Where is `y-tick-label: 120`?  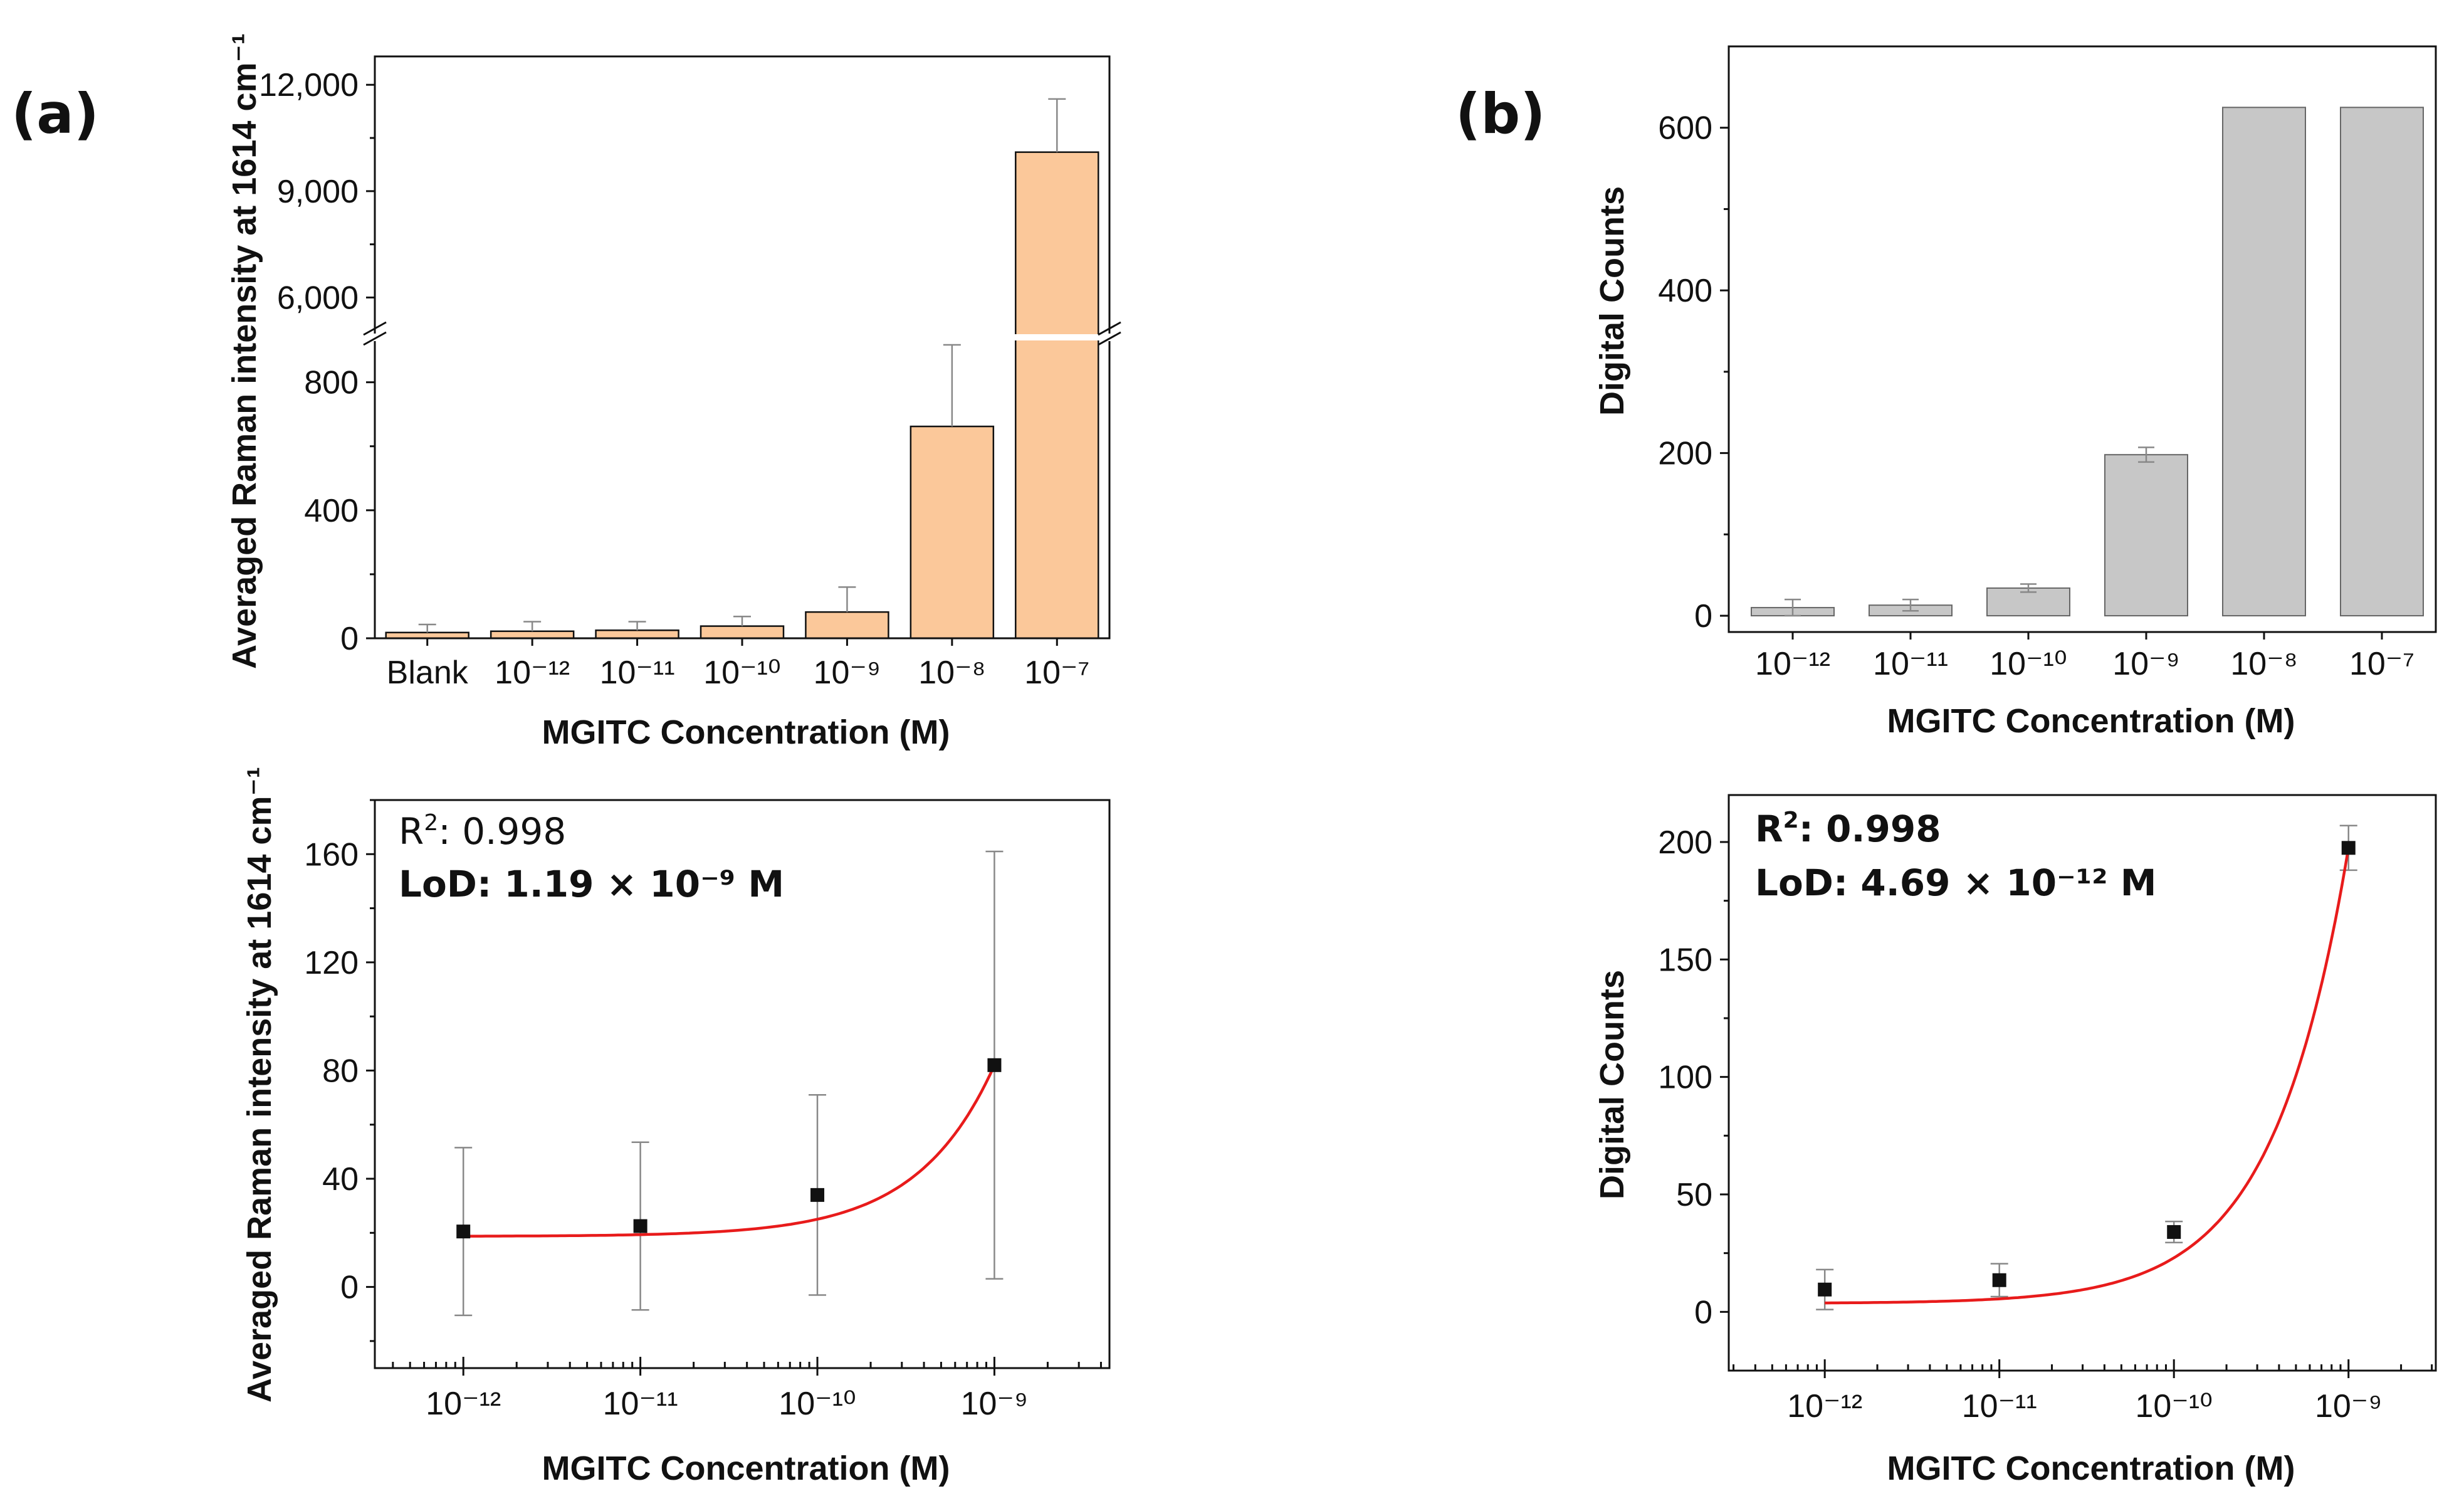 y-tick-label: 120 is located at coordinates (331, 963).